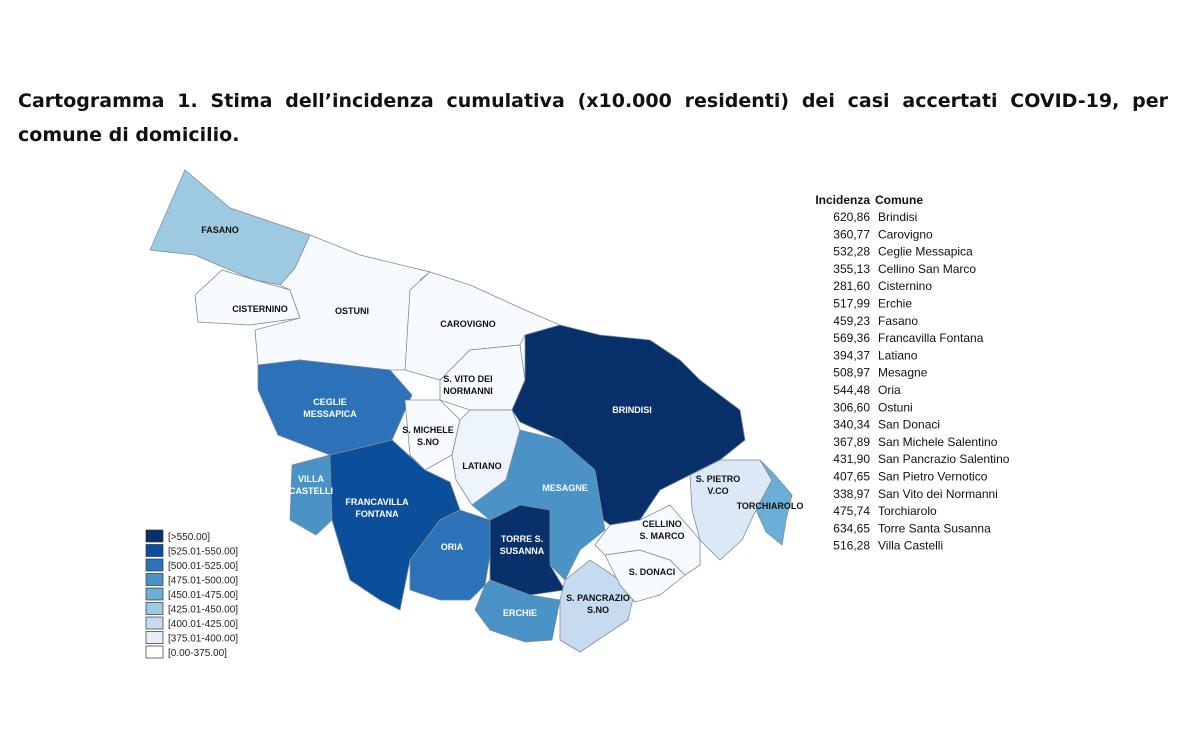  Describe the element at coordinates (311, 491) in the screenshot. I see `municipality-label: CASTELLI` at that location.